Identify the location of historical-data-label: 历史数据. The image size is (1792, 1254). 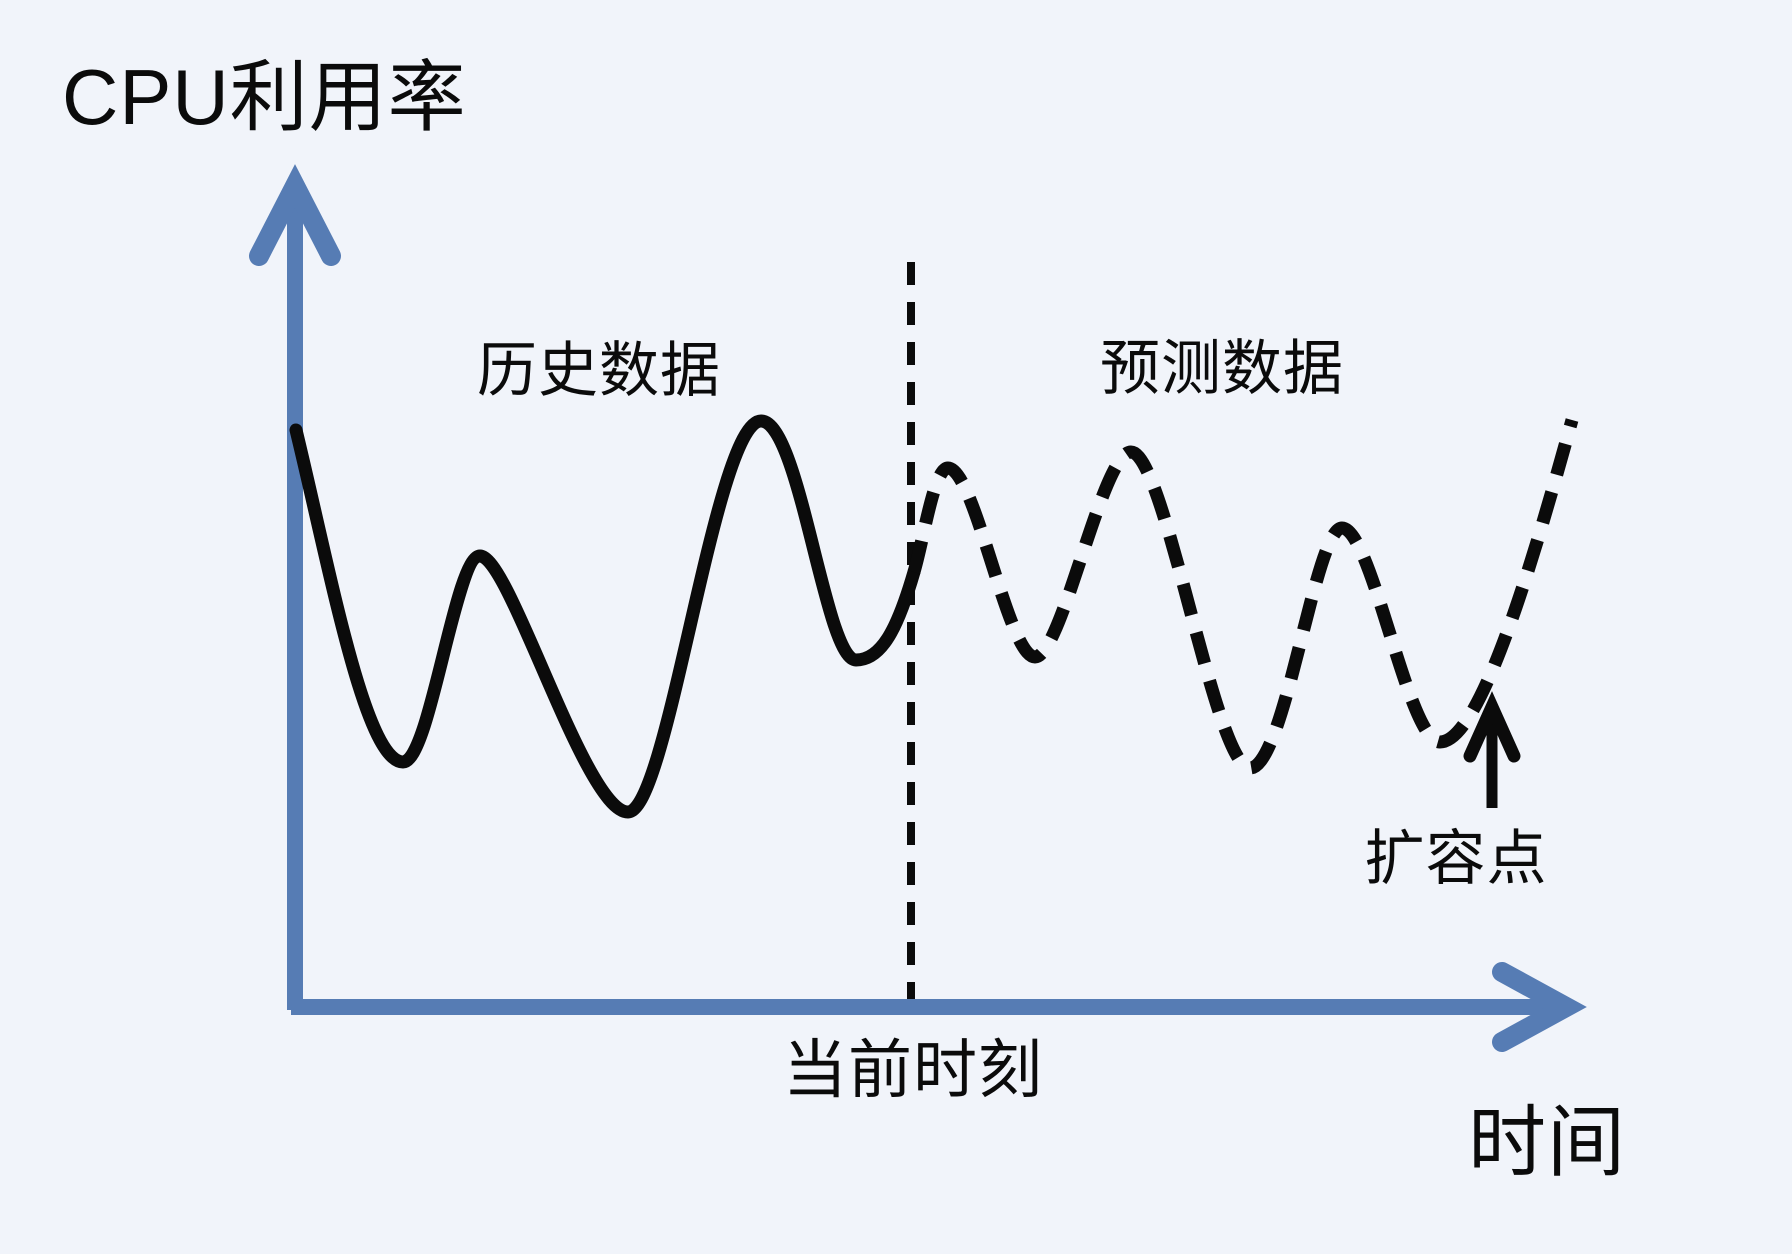
(599, 370).